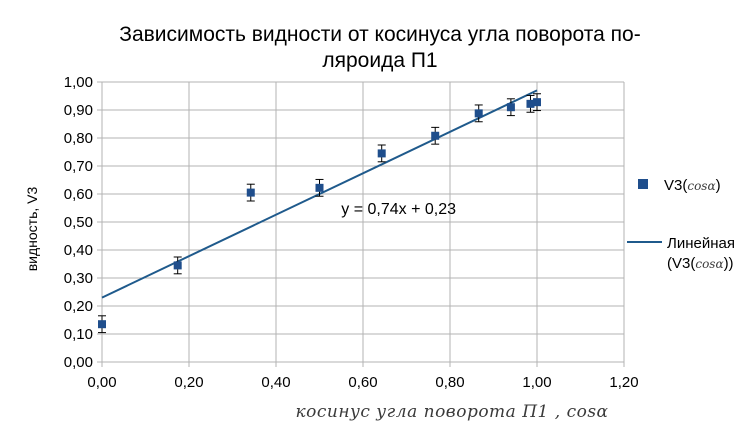  What do you see at coordinates (78, 82) in the screenshot?
I see `y-tick-label: 1,00` at bounding box center [78, 82].